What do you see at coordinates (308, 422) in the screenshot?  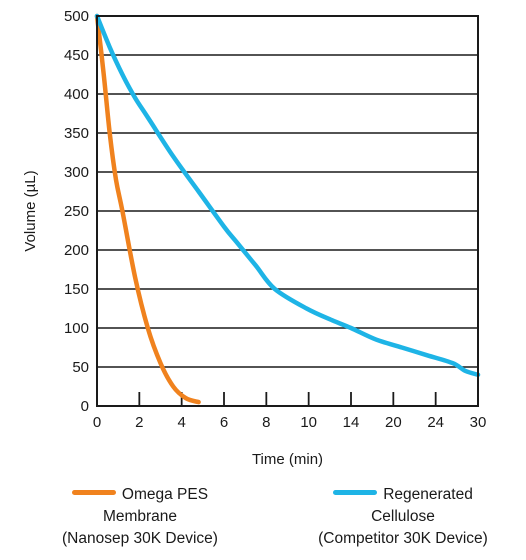 I see `x-tick-label-10: 10` at bounding box center [308, 422].